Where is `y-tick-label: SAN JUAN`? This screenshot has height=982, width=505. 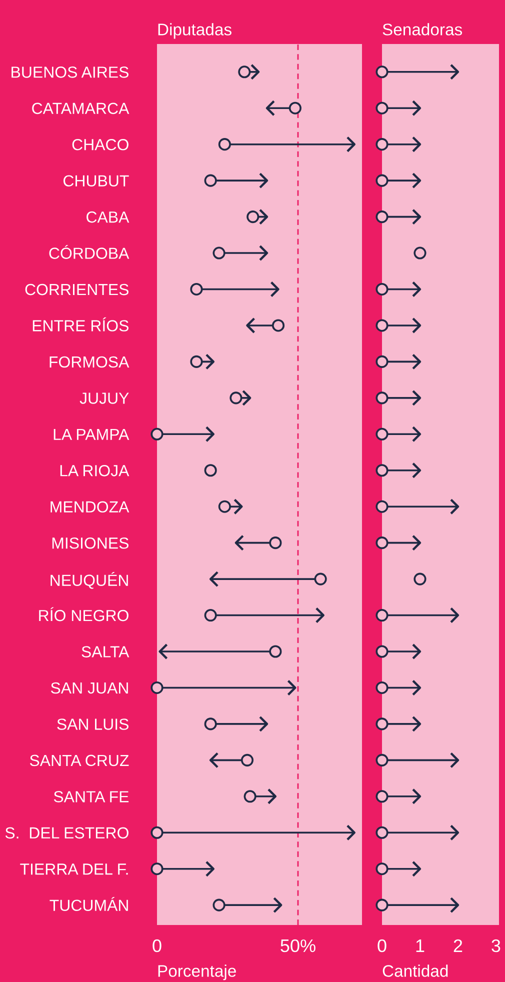
y-tick-label: SAN JUAN is located at coordinates (89, 688).